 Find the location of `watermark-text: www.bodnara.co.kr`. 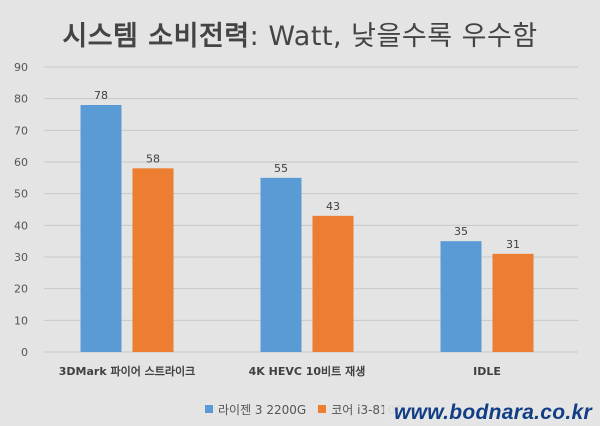

watermark-text: www.bodnara.co.kr is located at coordinates (488, 413).